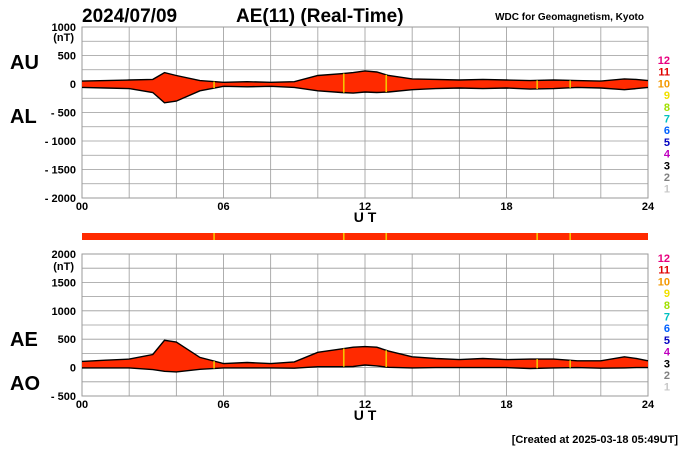  Describe the element at coordinates (129, 16) in the screenshot. I see `date-title: 2024/07/09` at that location.